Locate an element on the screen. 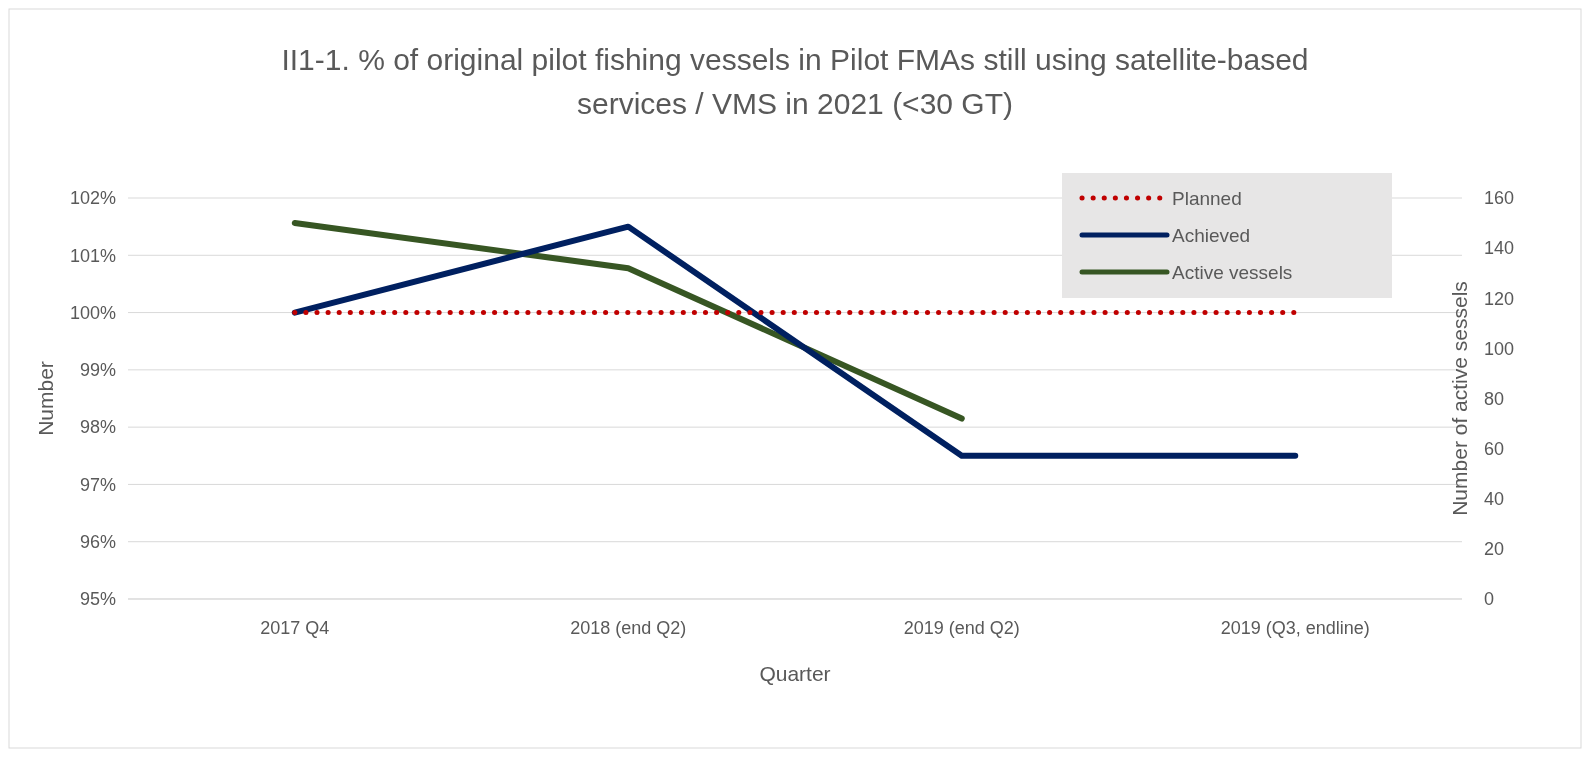 The image size is (1590, 757). x-tick-label: 2019 (end Q2) is located at coordinates (961, 628).